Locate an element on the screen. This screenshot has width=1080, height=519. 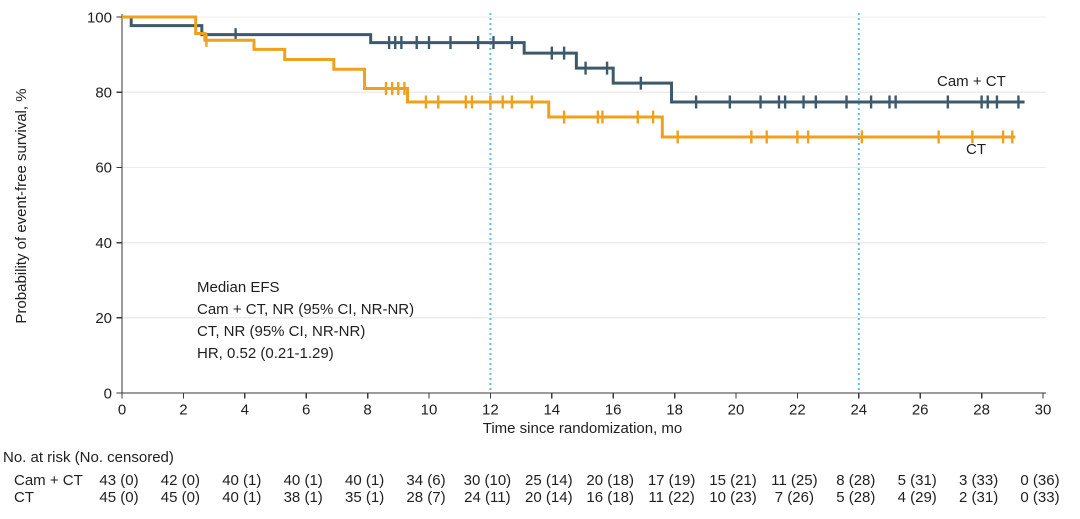
x-tick-label: 10 is located at coordinates (429, 409).